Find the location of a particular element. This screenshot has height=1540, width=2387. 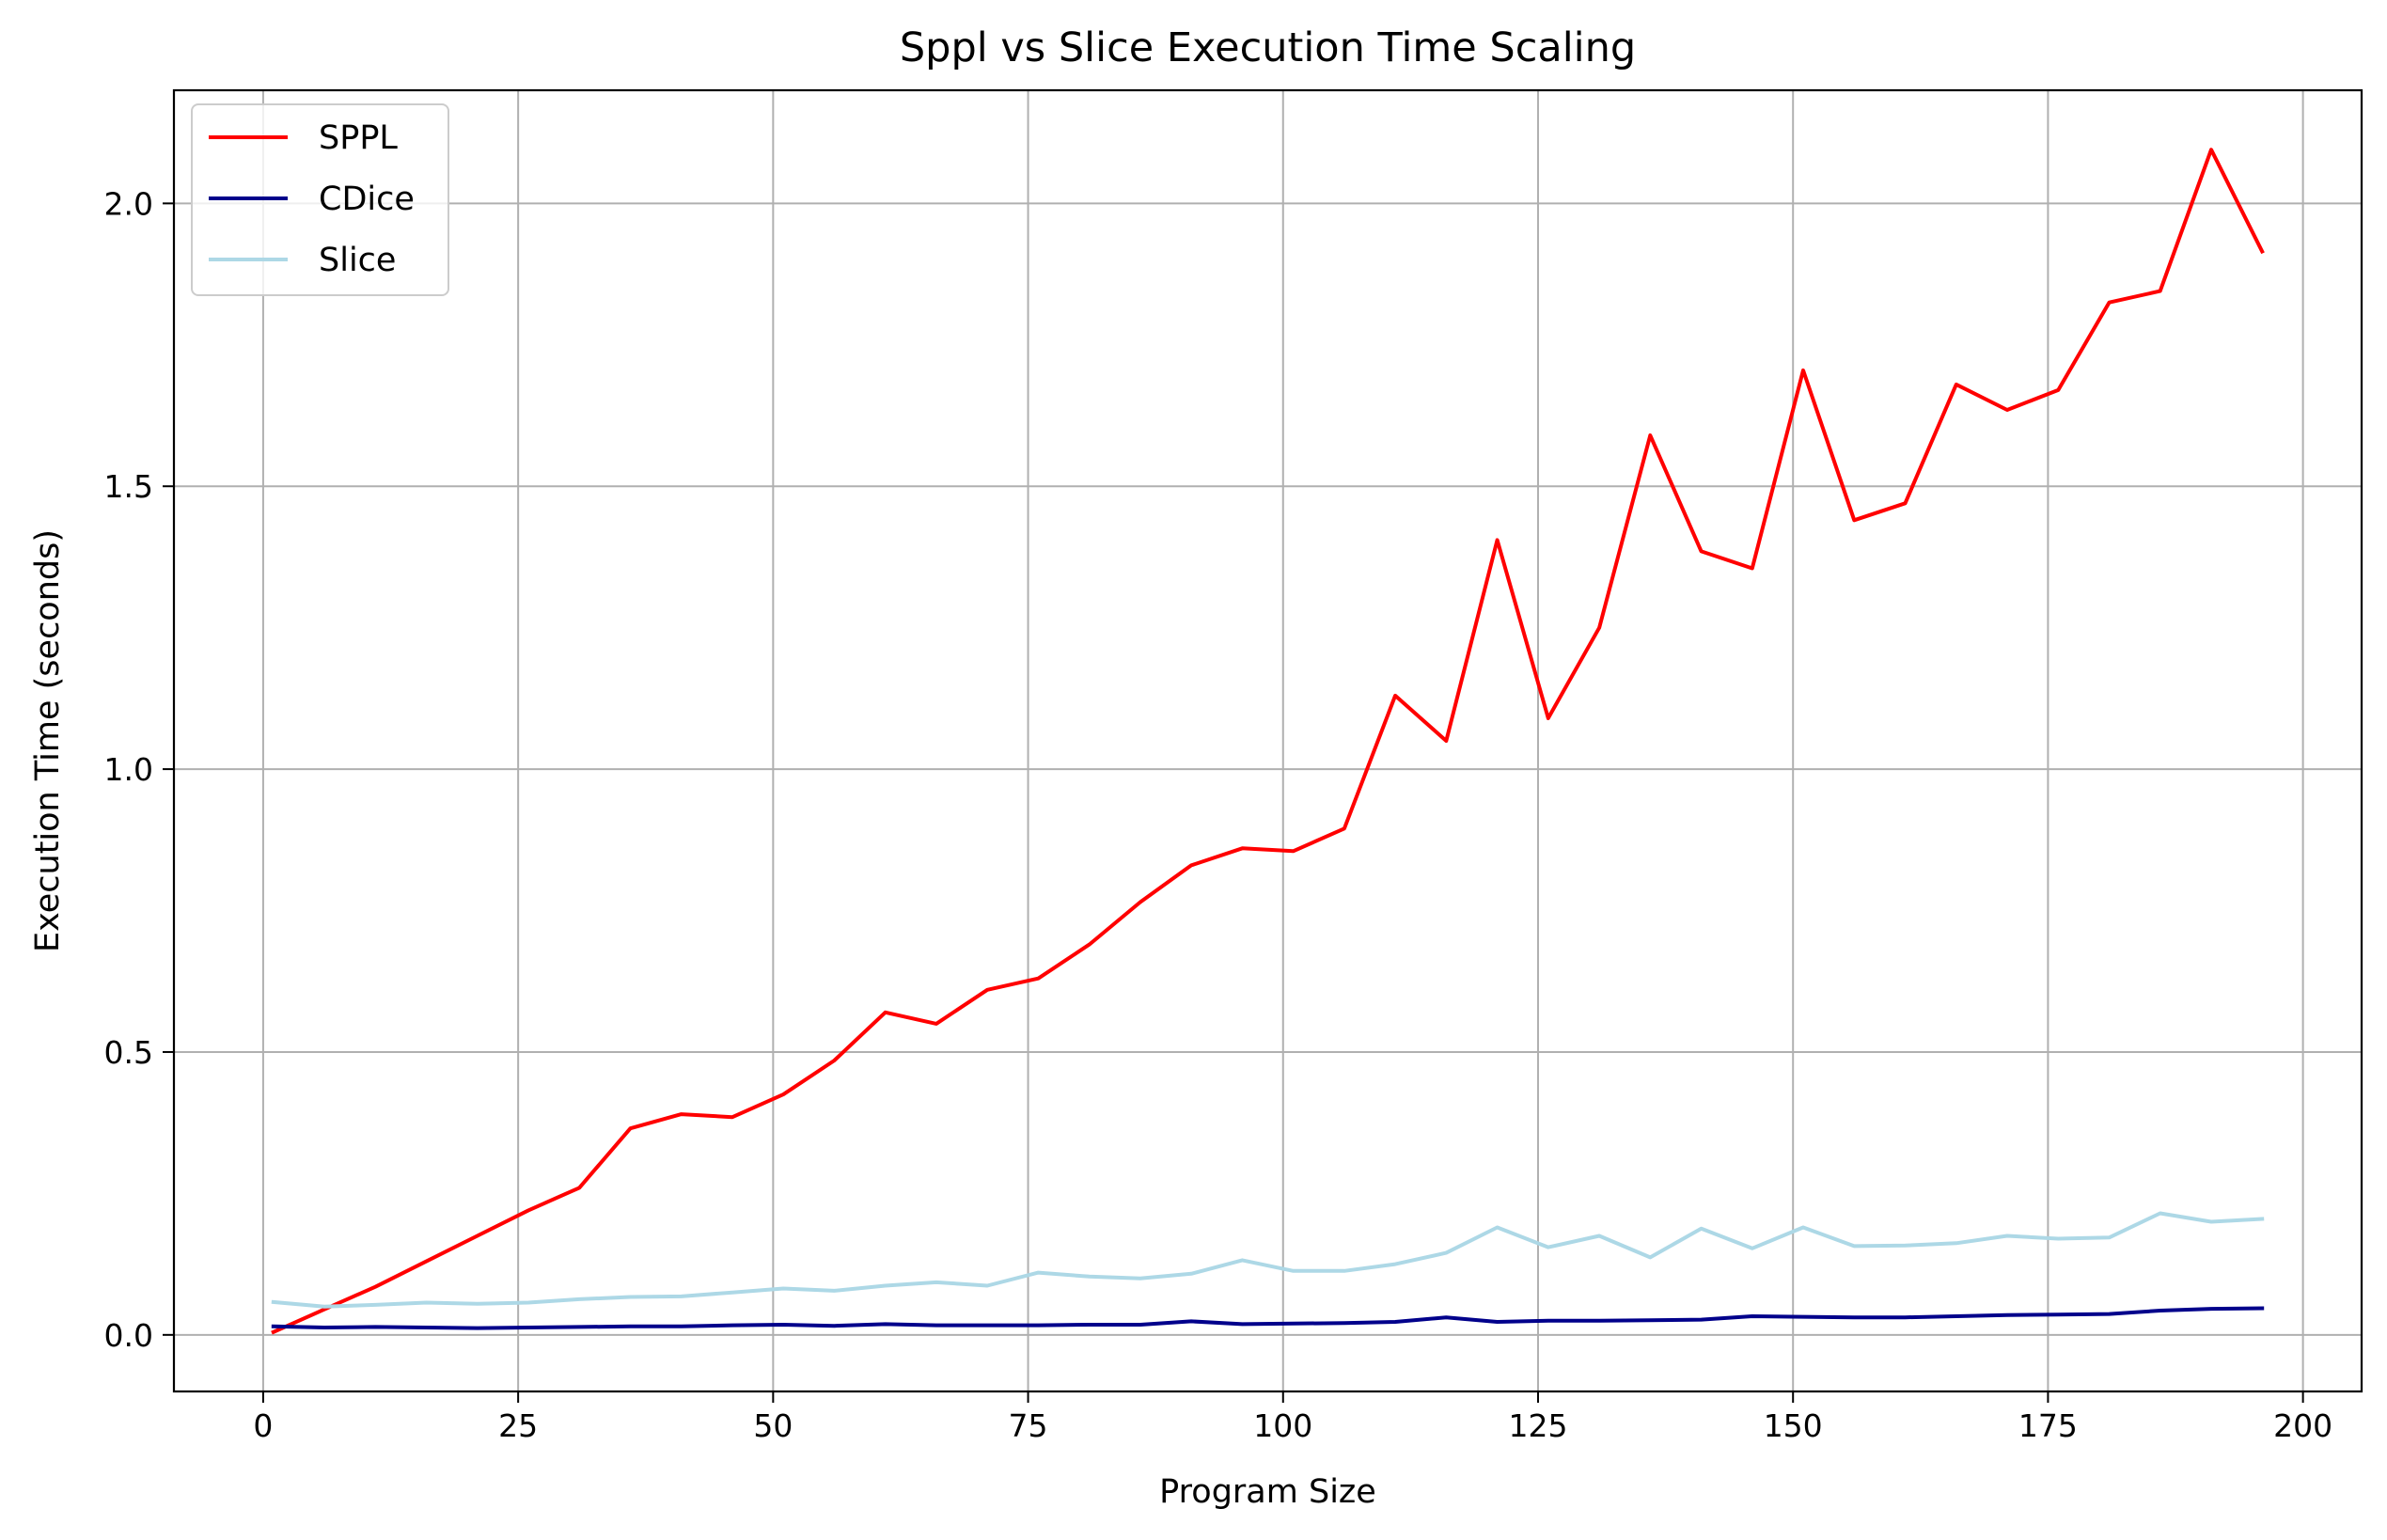

legend-box is located at coordinates (320, 200).